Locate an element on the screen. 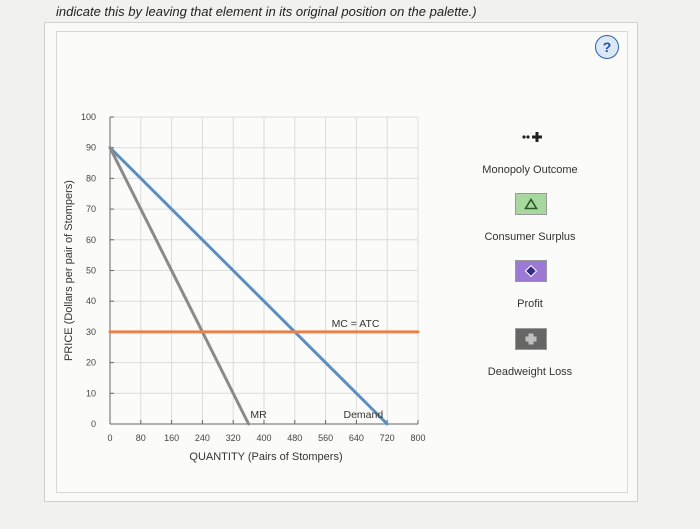  y-tick-label: 50 is located at coordinates (91, 271).